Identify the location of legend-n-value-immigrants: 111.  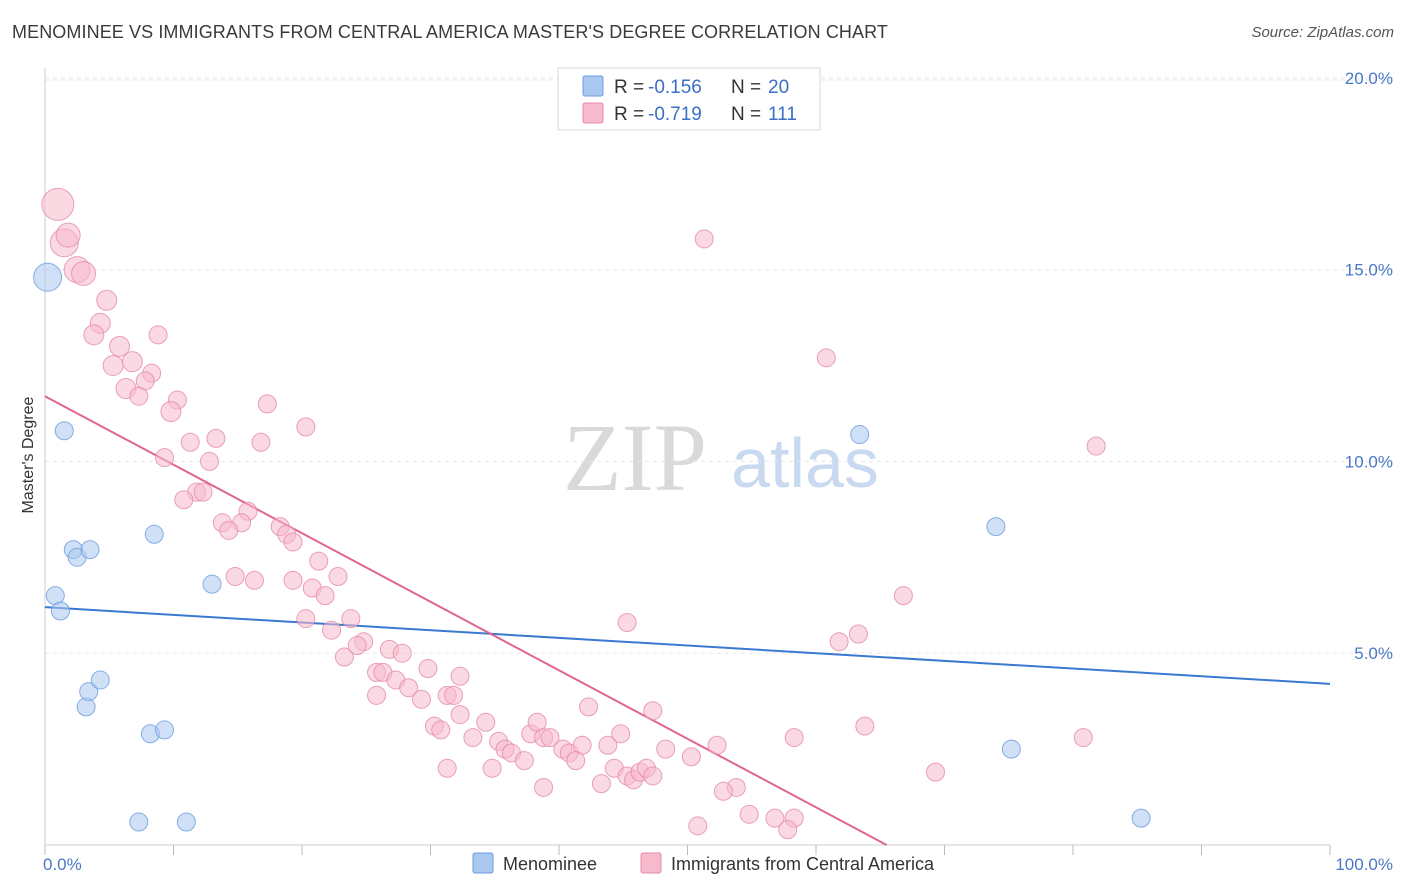
(782, 114).